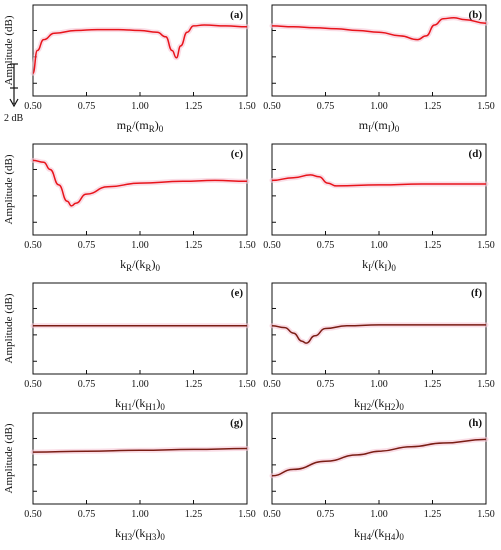 The image size is (501, 550). I want to click on x-title-sub: H1, so click(150, 407).